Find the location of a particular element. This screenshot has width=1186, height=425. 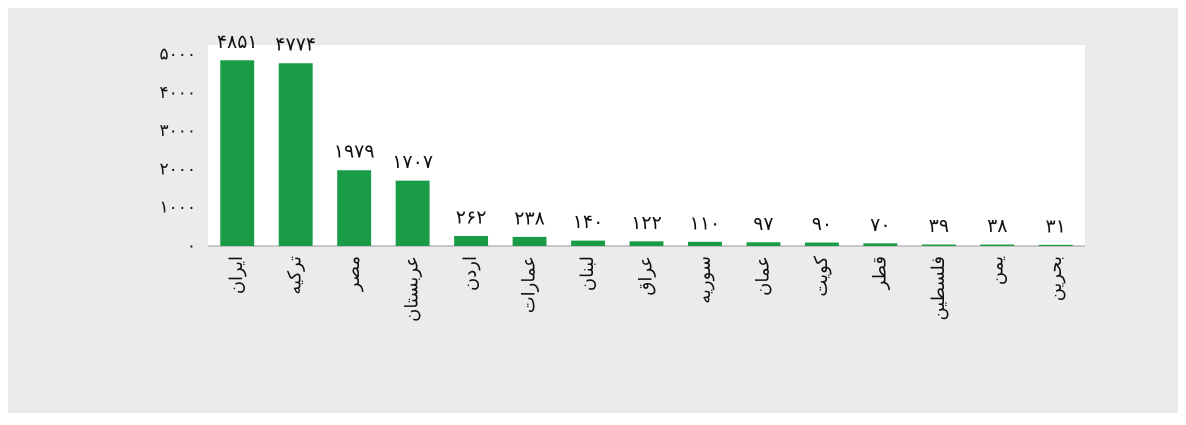

x-tick-label: فلسطین is located at coordinates (938, 288).